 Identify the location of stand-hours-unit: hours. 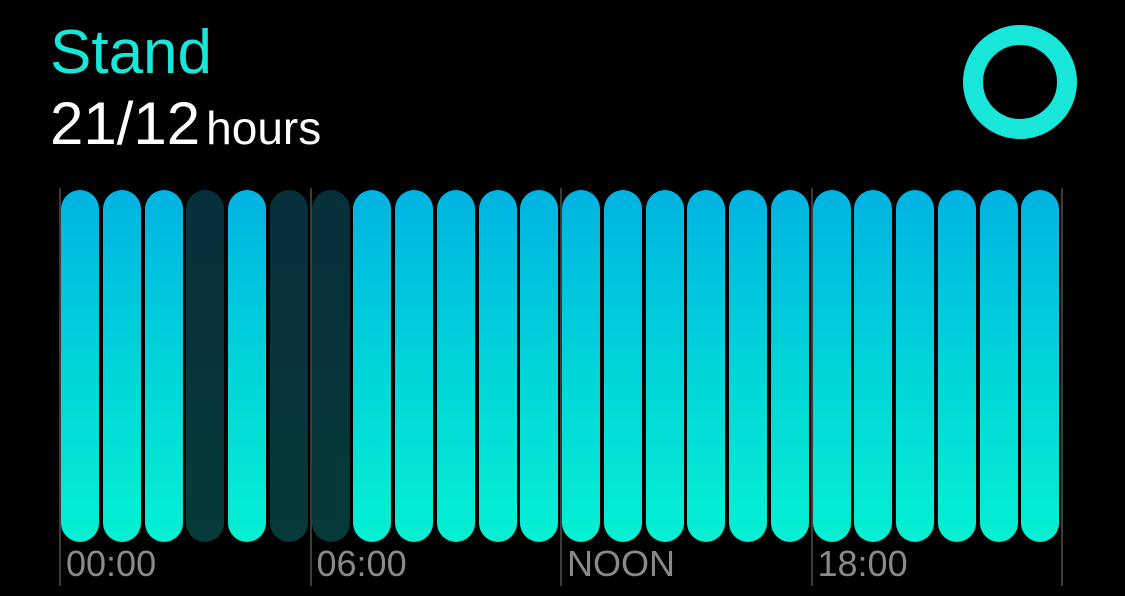
(264, 128).